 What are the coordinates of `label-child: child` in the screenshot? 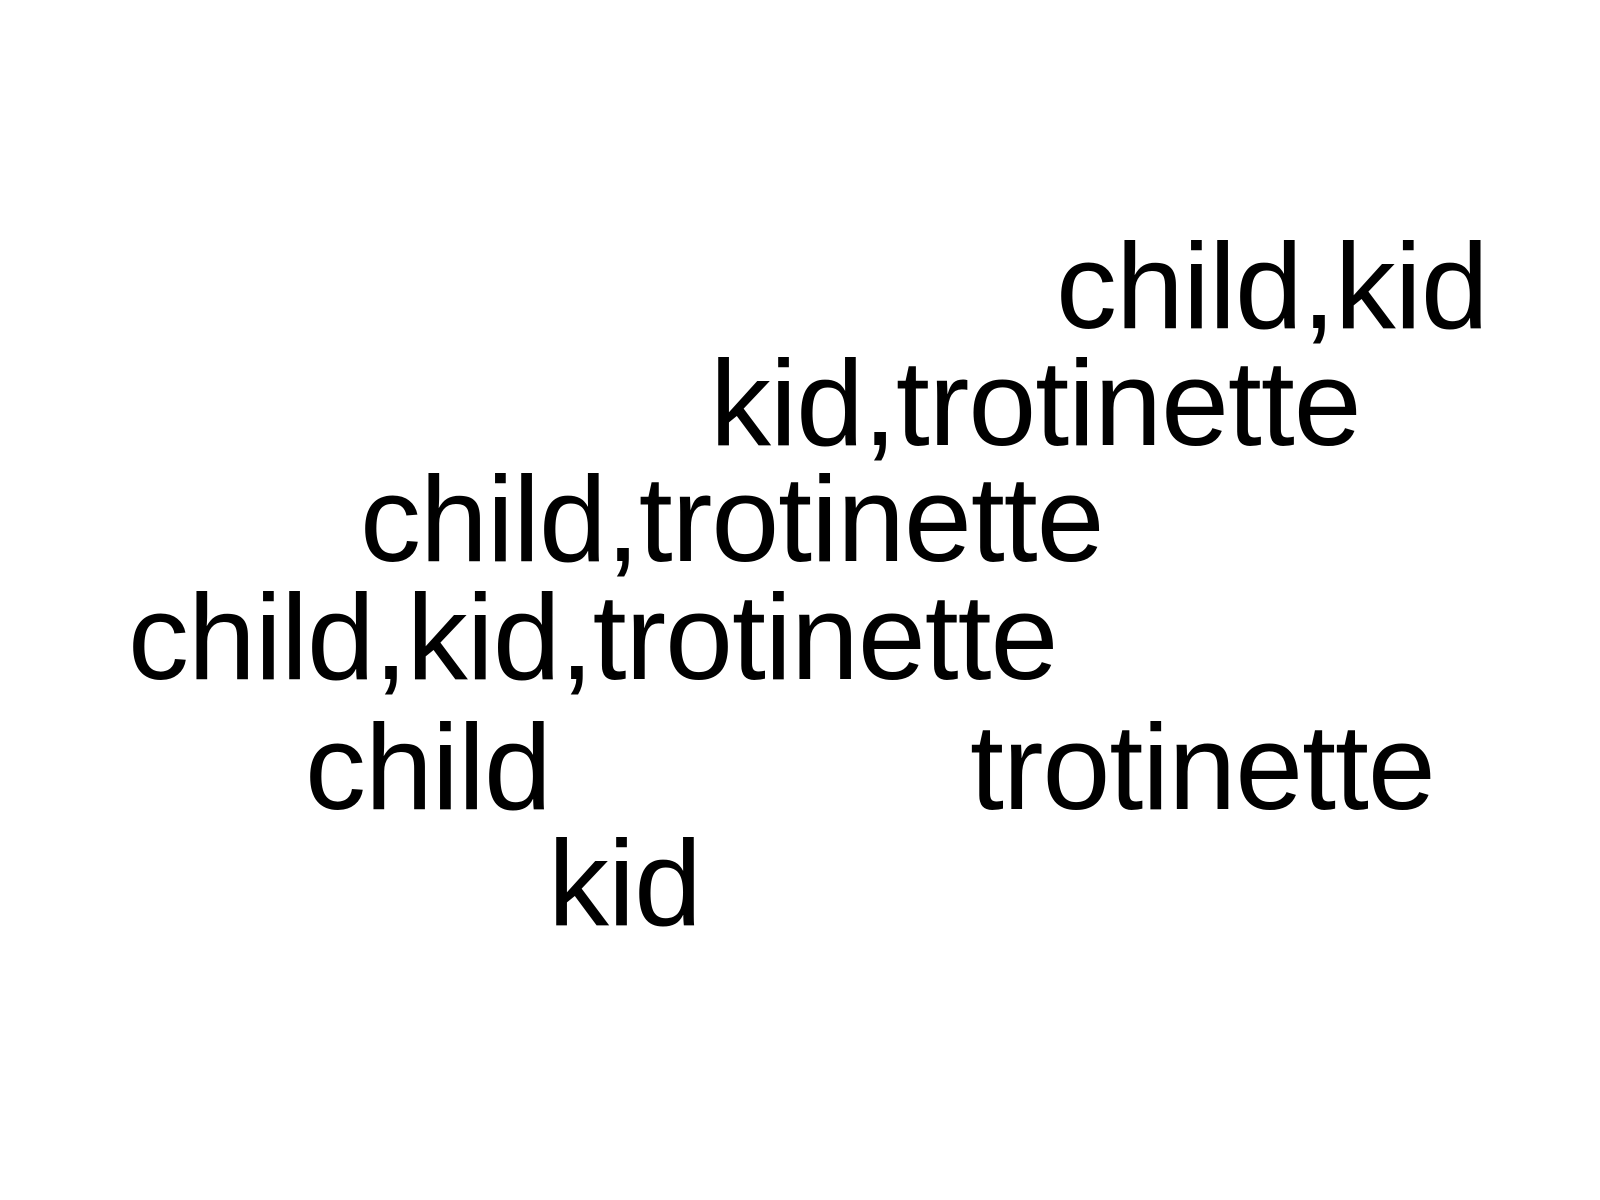 It's located at (428, 767).